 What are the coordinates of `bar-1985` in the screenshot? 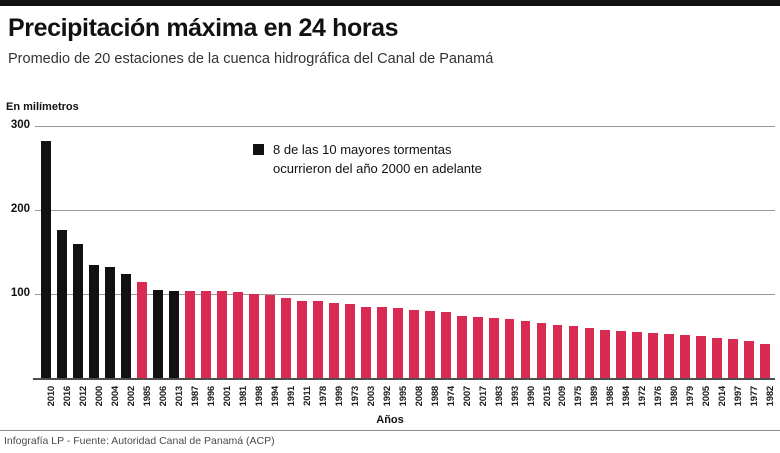 It's located at (141, 330).